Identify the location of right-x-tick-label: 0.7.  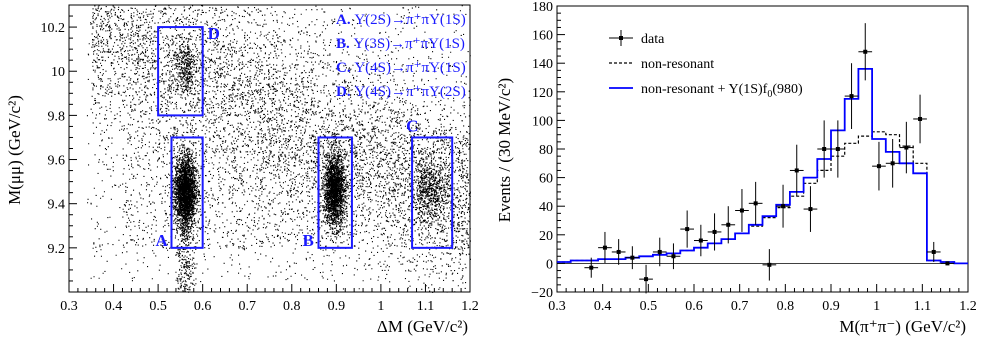
(740, 306).